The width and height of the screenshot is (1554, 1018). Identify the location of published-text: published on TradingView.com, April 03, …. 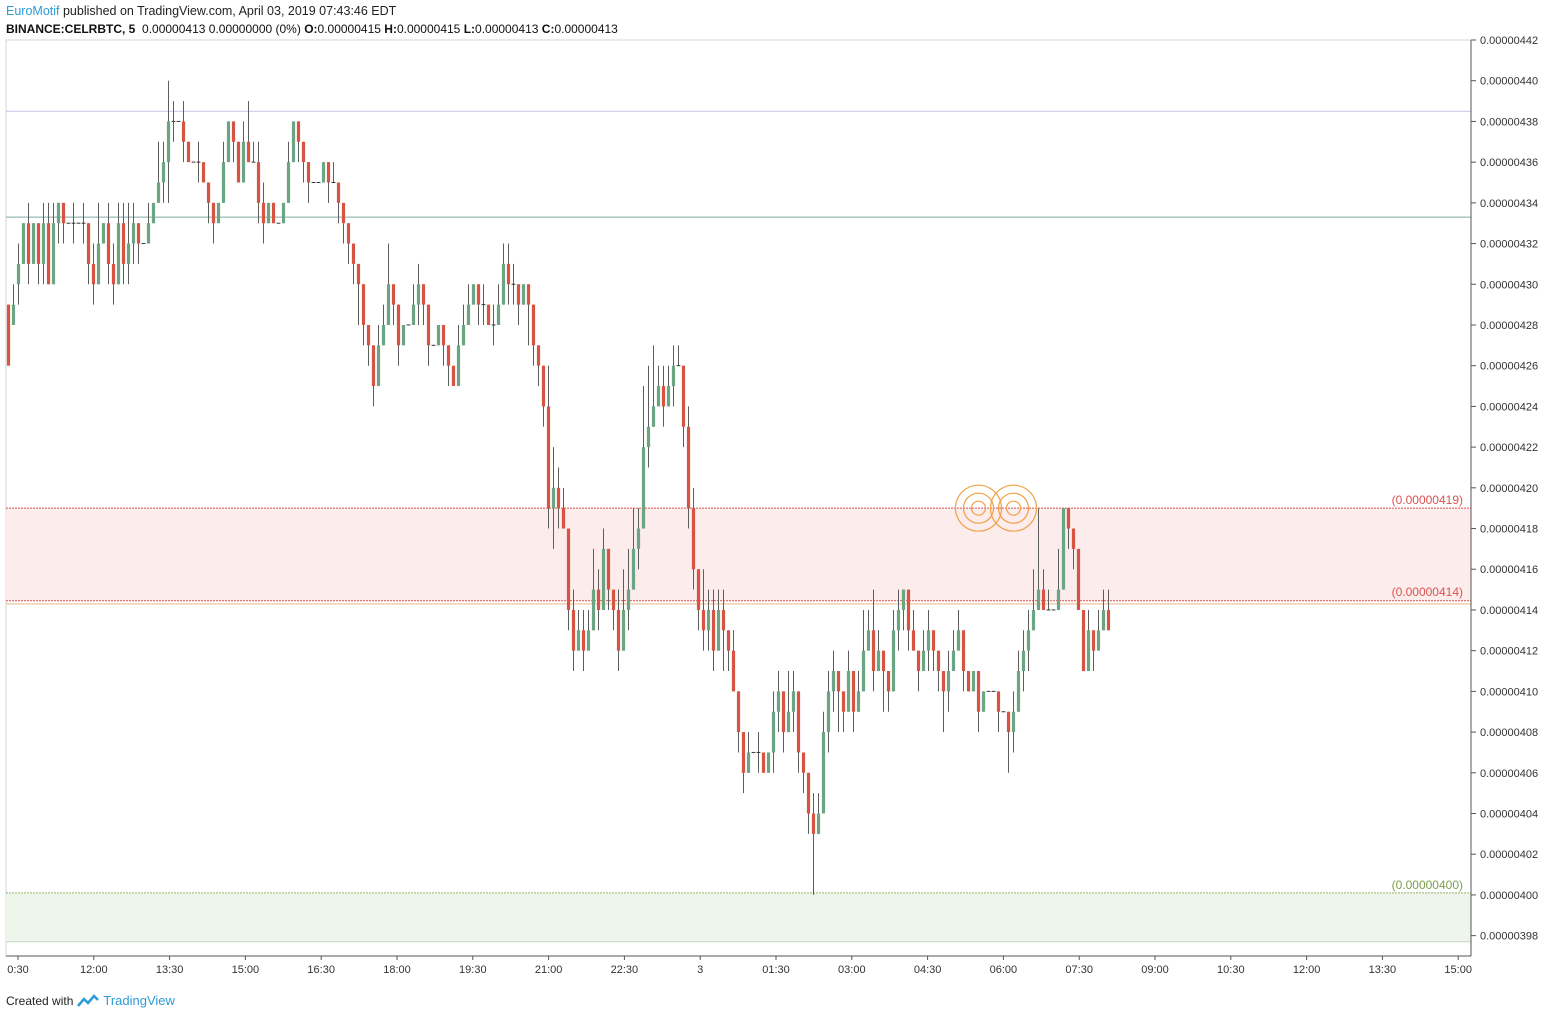
(229, 11).